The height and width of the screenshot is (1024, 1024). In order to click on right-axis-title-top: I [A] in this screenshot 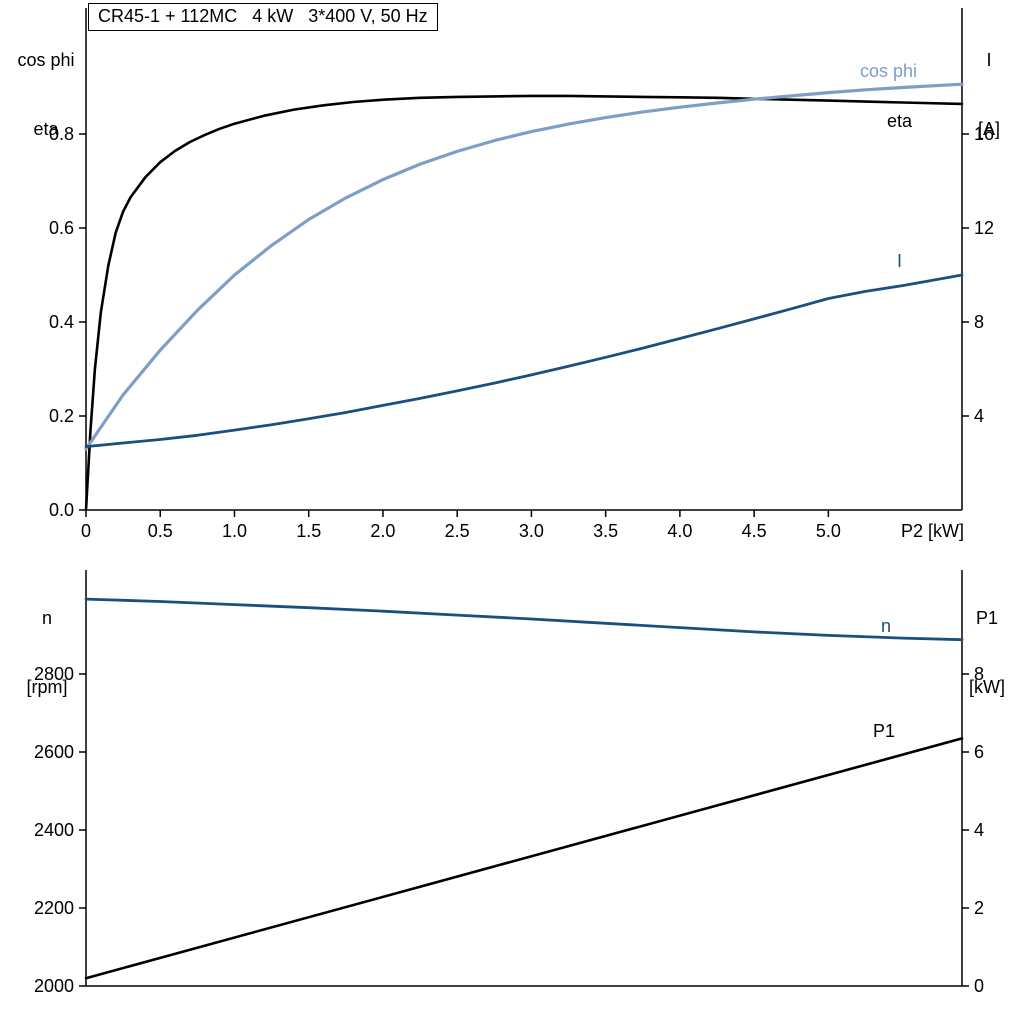, I will do `click(989, 95)`.